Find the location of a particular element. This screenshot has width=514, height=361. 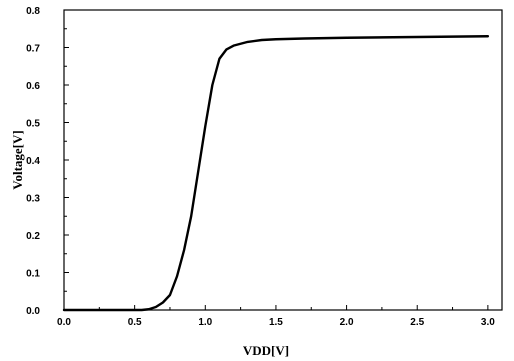

y-axis-title: Voltage[V] is located at coordinates (17, 159).